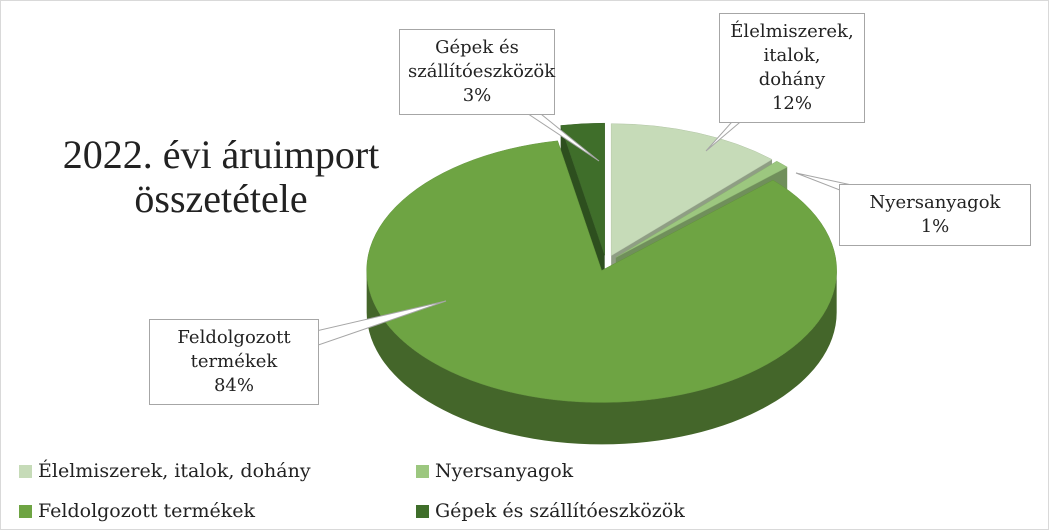 The width and height of the screenshot is (1049, 530). I want to click on data-label-name: Élelmiszerek, italok, dohány, so click(792, 55).